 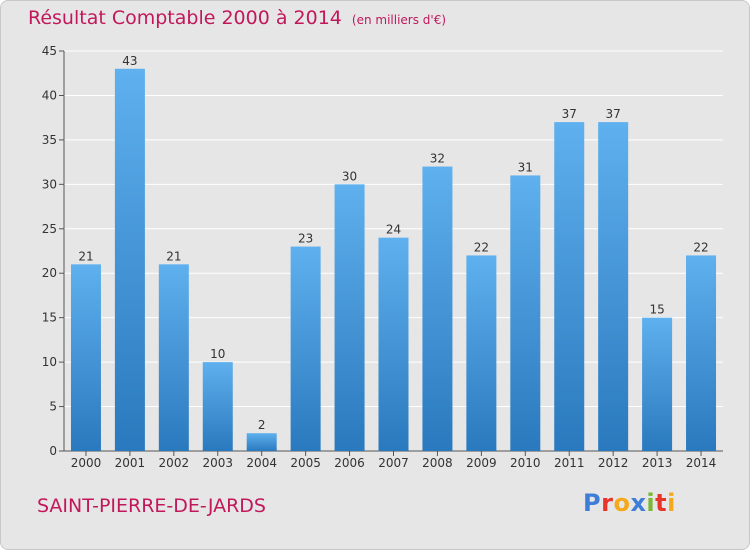 I want to click on y-tick-label: 20, so click(x=49, y=273).